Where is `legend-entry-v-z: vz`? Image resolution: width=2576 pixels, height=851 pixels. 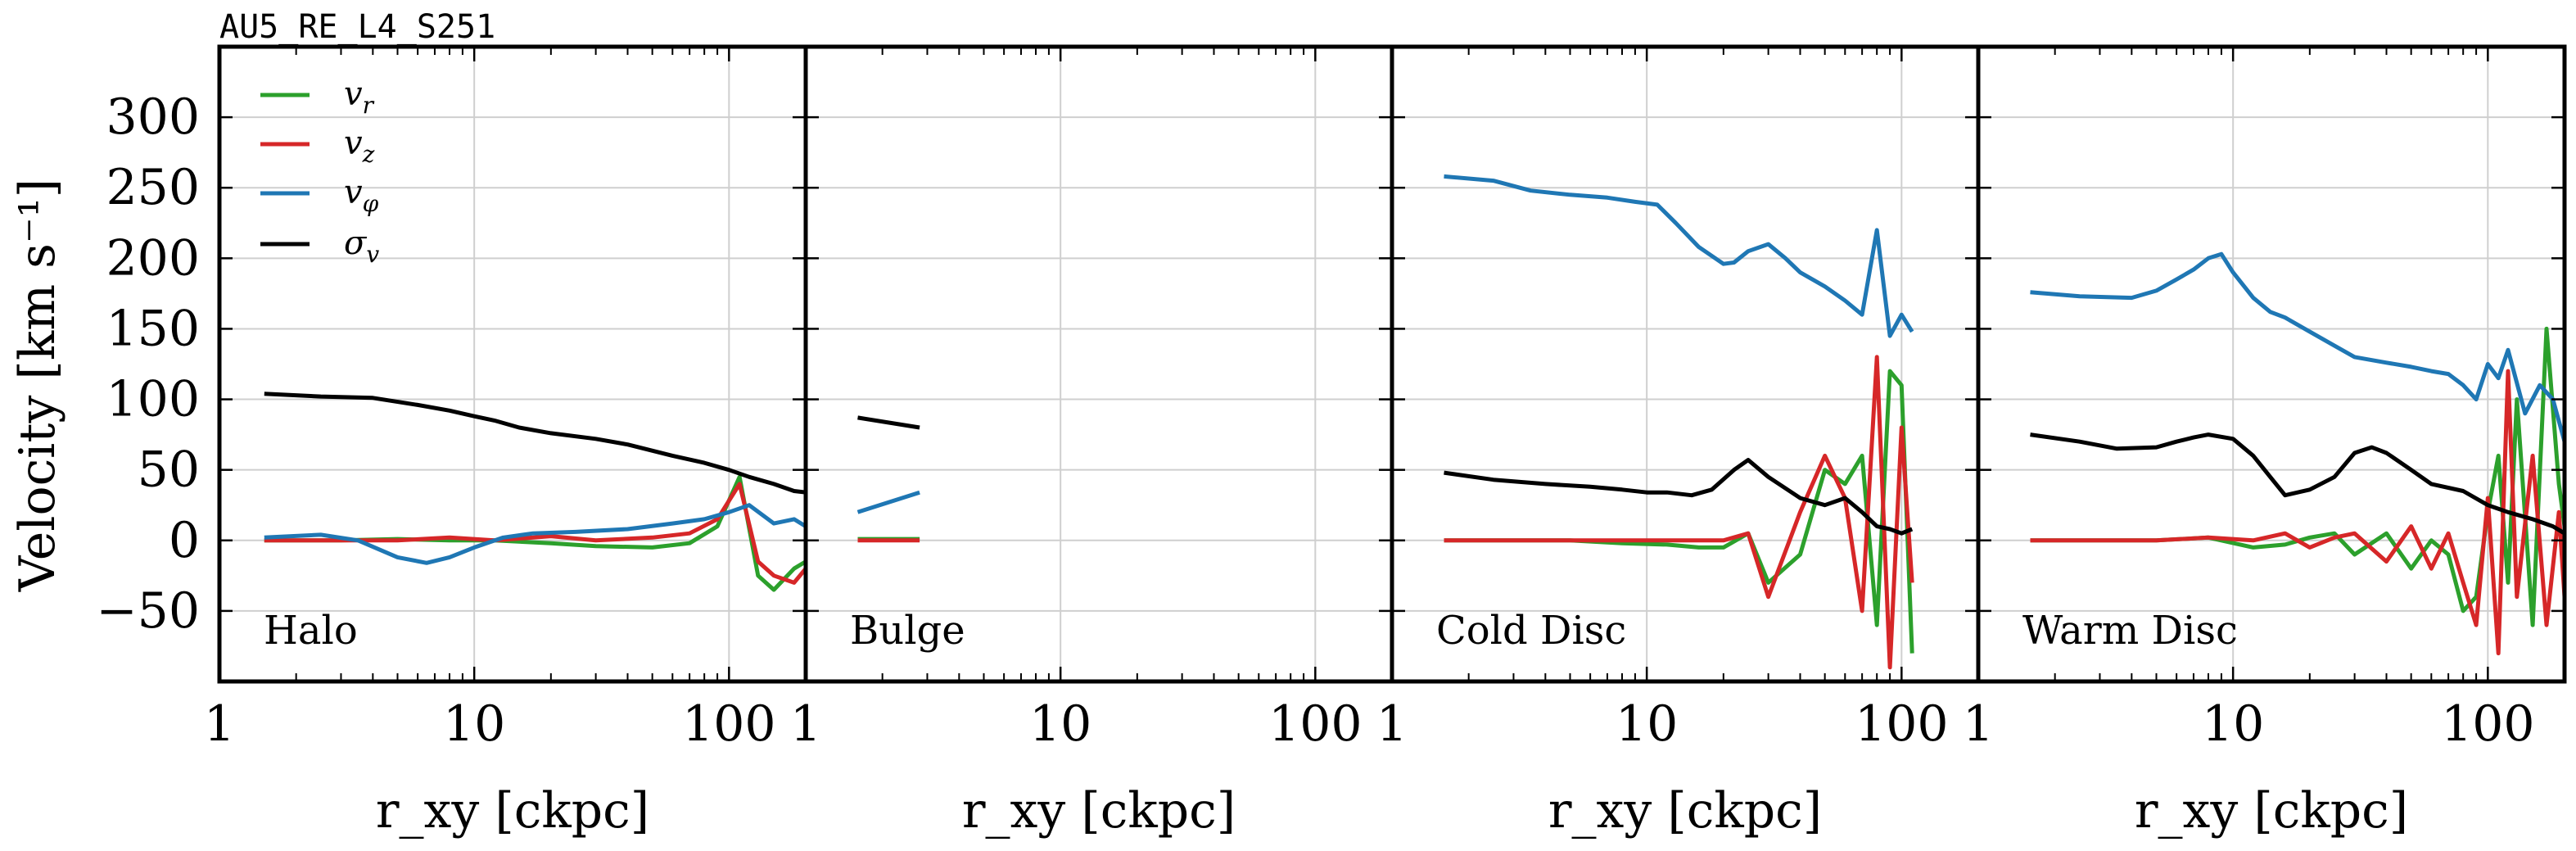
legend-entry-v-z: vz is located at coordinates (317, 146).